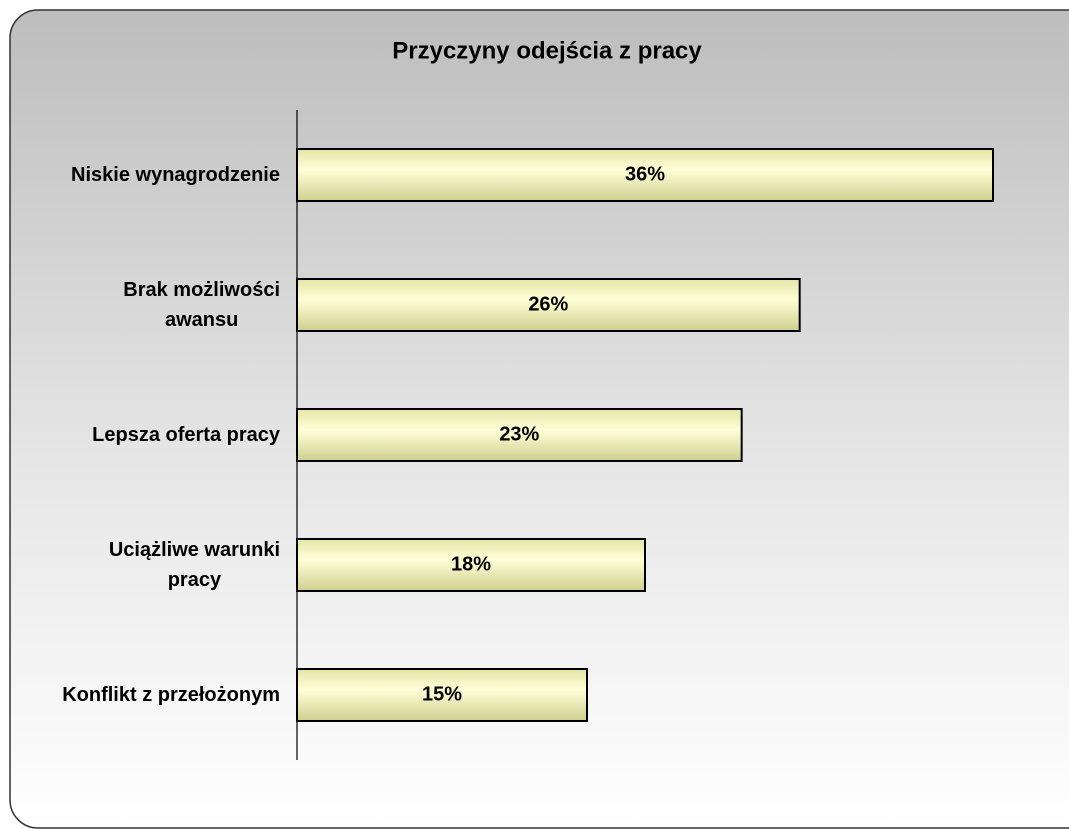 The height and width of the screenshot is (829, 1069). What do you see at coordinates (186, 435) in the screenshot?
I see `category-label: Lepsza oferta pracy` at bounding box center [186, 435].